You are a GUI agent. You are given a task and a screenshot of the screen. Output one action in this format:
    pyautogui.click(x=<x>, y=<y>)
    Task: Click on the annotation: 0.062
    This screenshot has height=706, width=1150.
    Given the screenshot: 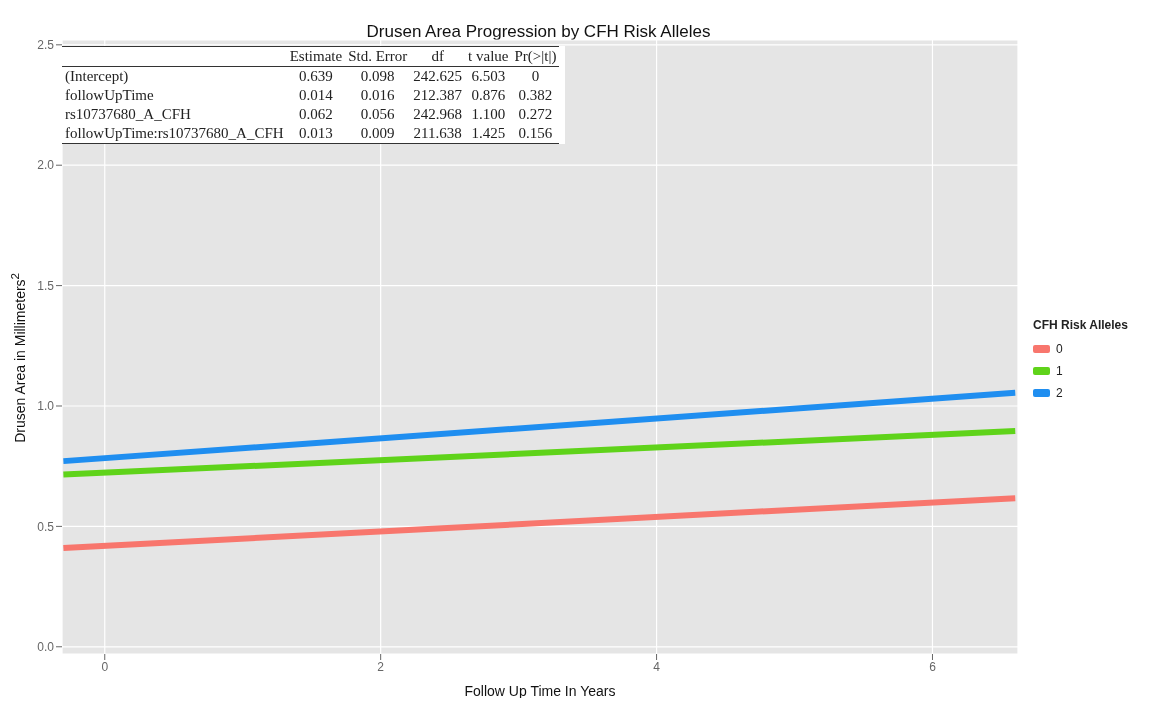 What is the action you would take?
    pyautogui.click(x=316, y=114)
    